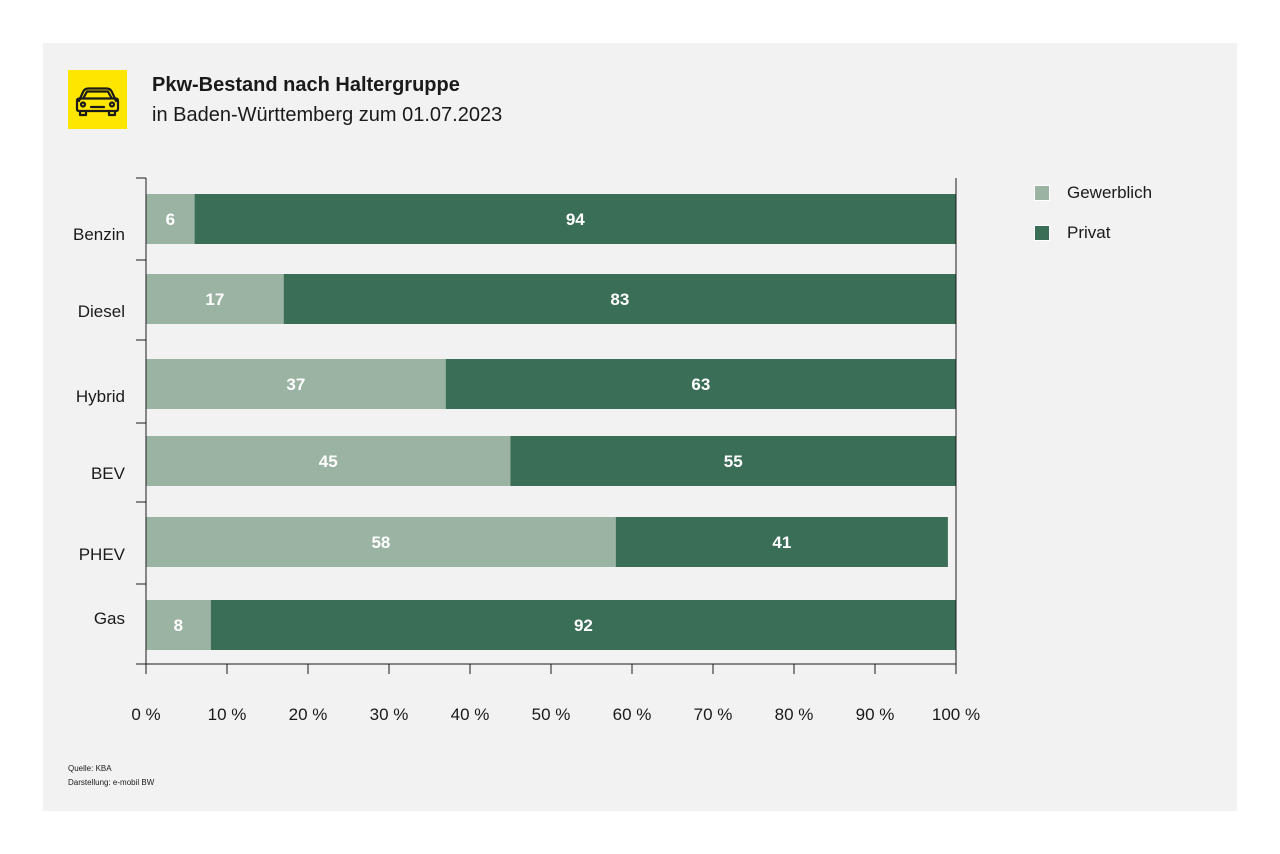 Image resolution: width=1280 pixels, height=854 pixels. I want to click on legend-swatch-gewerblich, so click(1042, 193).